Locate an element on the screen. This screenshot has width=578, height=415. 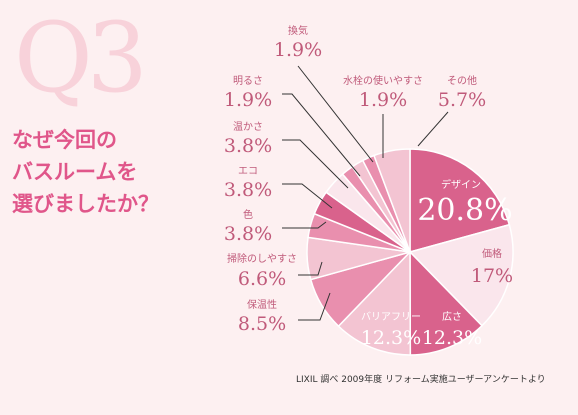
q-number-watermark: Q3 is located at coordinates (81, 58).